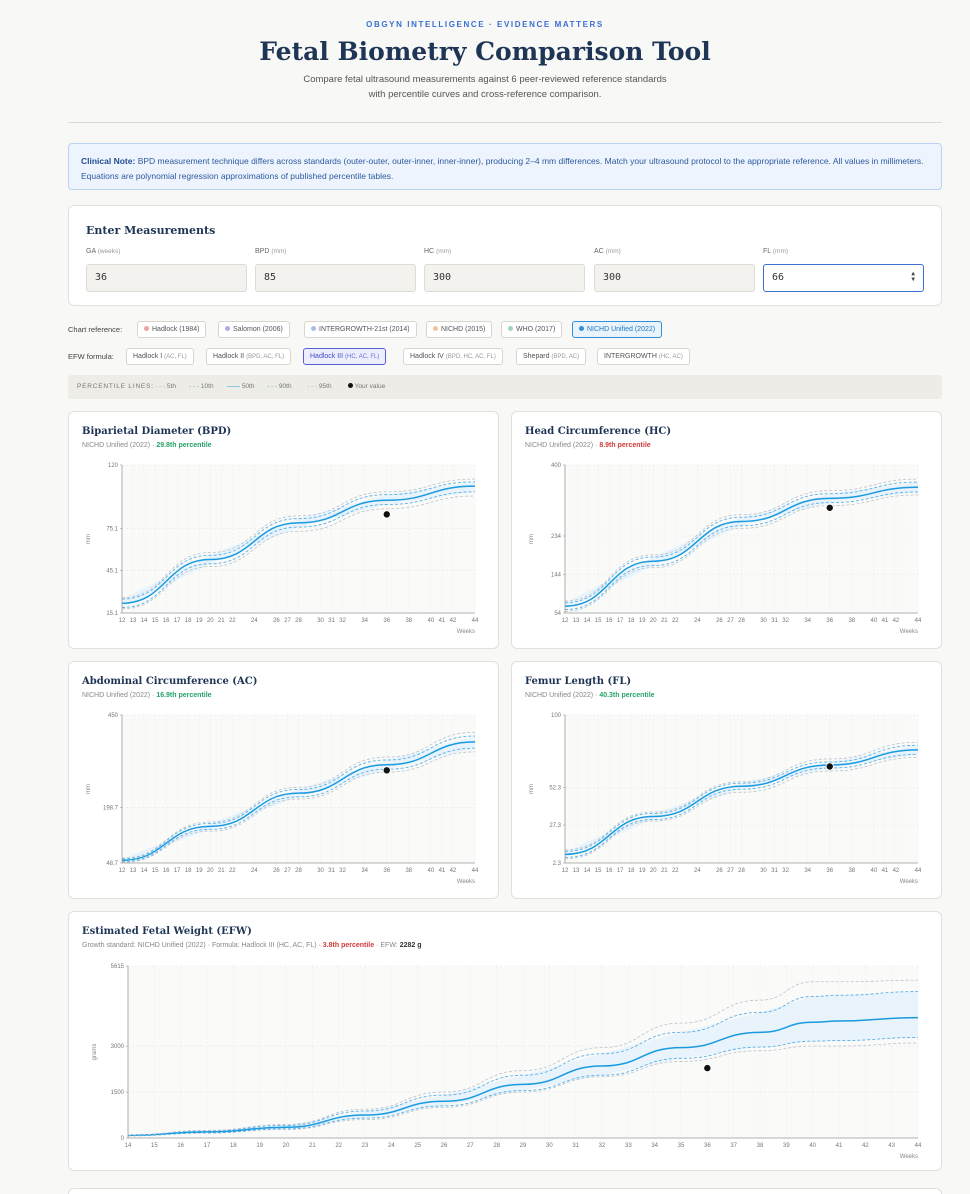 This screenshot has height=1194, width=970. Describe the element at coordinates (113, 716) in the screenshot. I see `y-tick-label: 450` at that location.